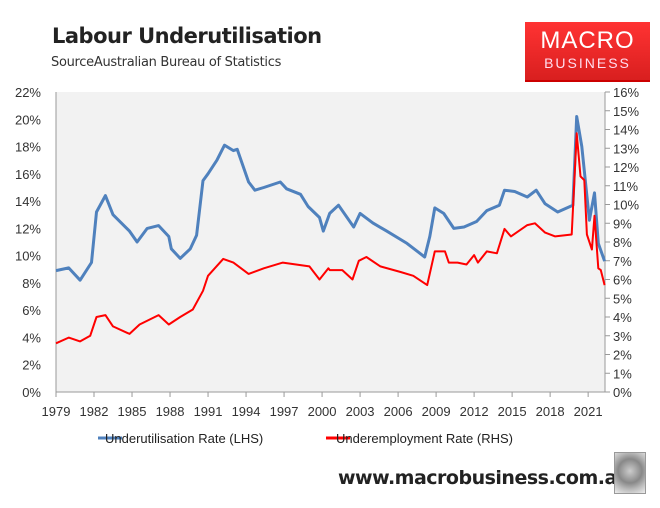 The width and height of the screenshot is (660, 508). What do you see at coordinates (474, 411) in the screenshot?
I see `x-tick-label: 2012` at bounding box center [474, 411].